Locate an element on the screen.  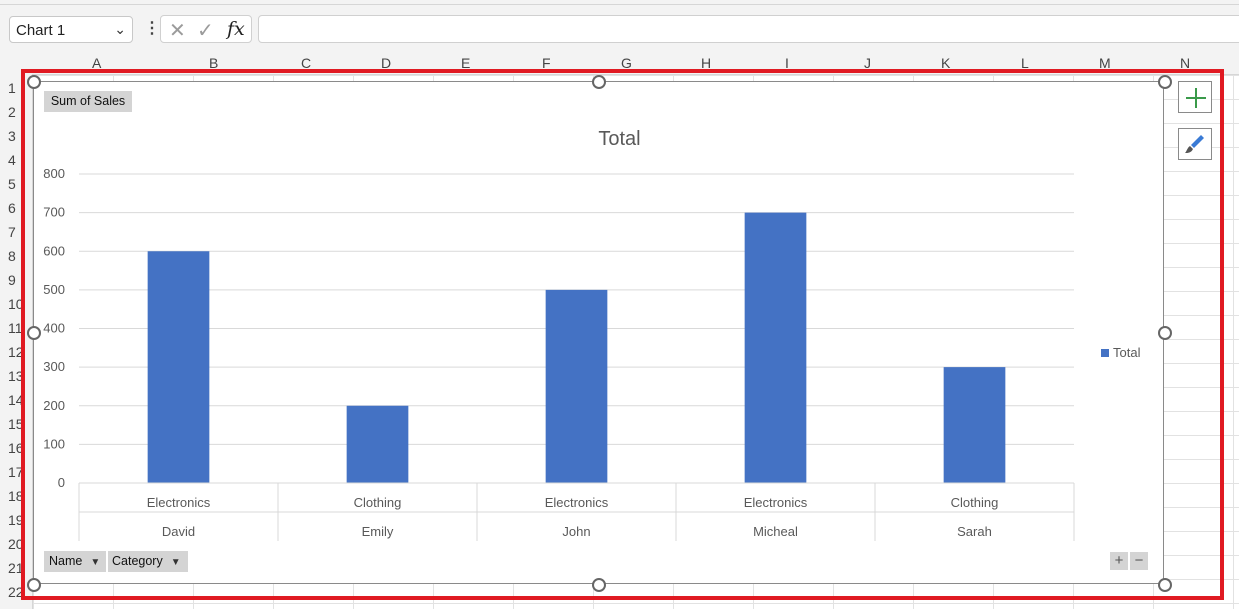
row-header-16: 16 is located at coordinates (16, 448).